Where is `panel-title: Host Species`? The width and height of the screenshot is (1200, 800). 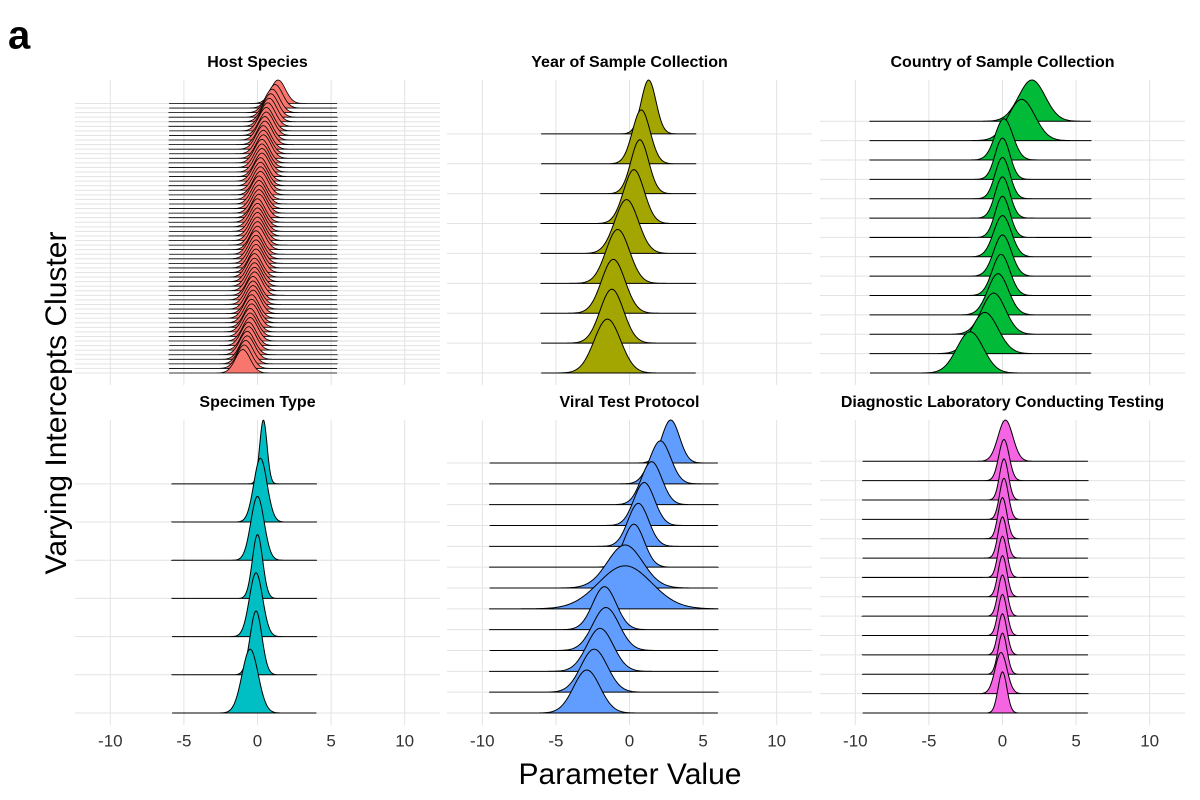 panel-title: Host Species is located at coordinates (257, 62).